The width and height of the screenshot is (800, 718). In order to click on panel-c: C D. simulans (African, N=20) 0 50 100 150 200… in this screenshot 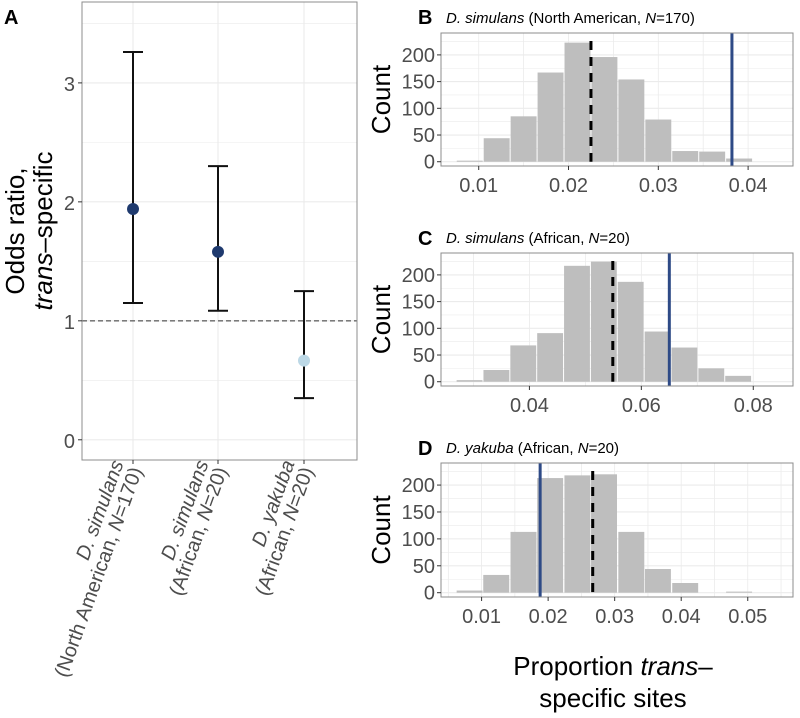, I will do `click(580, 322)`.